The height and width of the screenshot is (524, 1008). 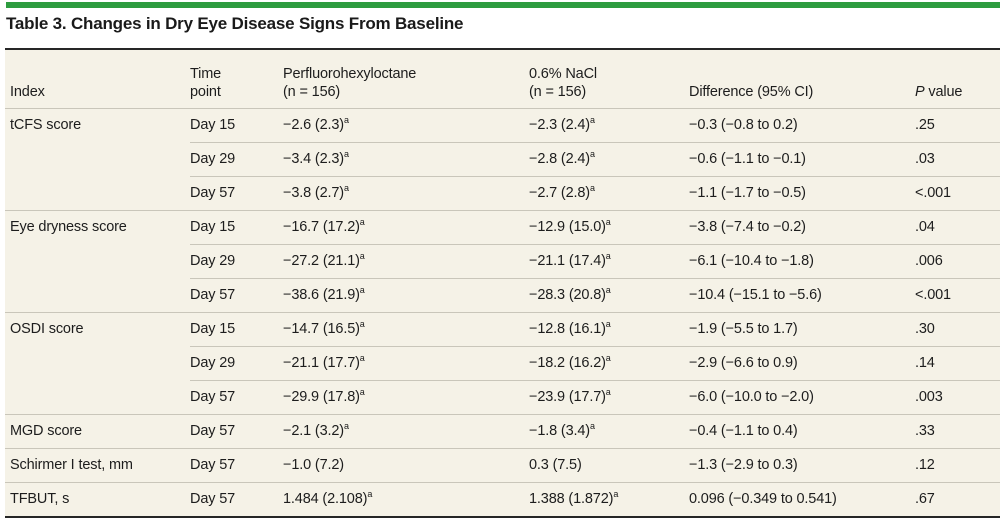 What do you see at coordinates (324, 226) in the screenshot?
I see `cell-perfluorohexyloctane: −16.7 (17.2)a` at bounding box center [324, 226].